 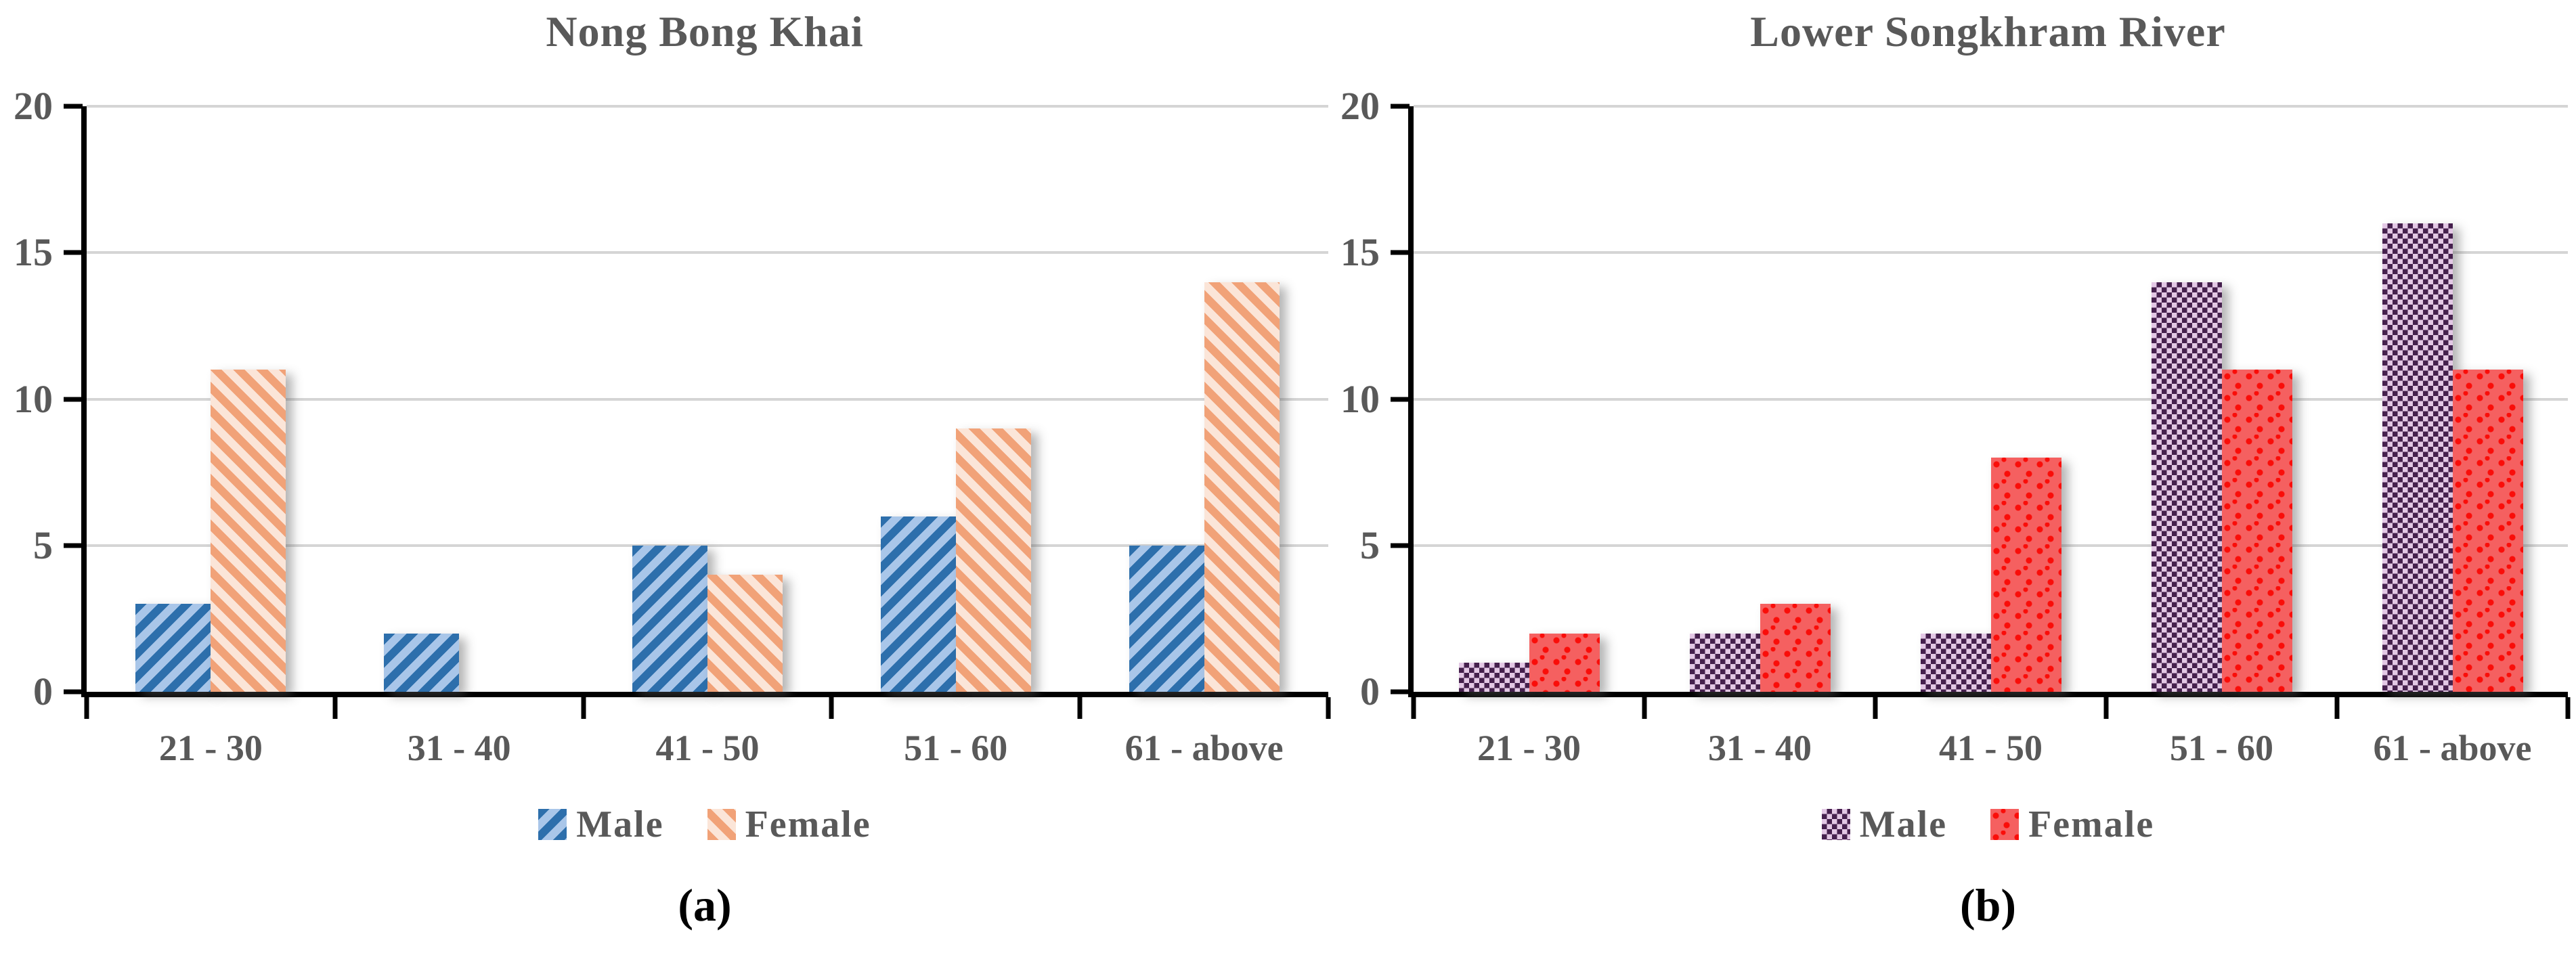 What do you see at coordinates (1988, 32) in the screenshot?
I see `chart-title-b: Lower Songkhram River` at bounding box center [1988, 32].